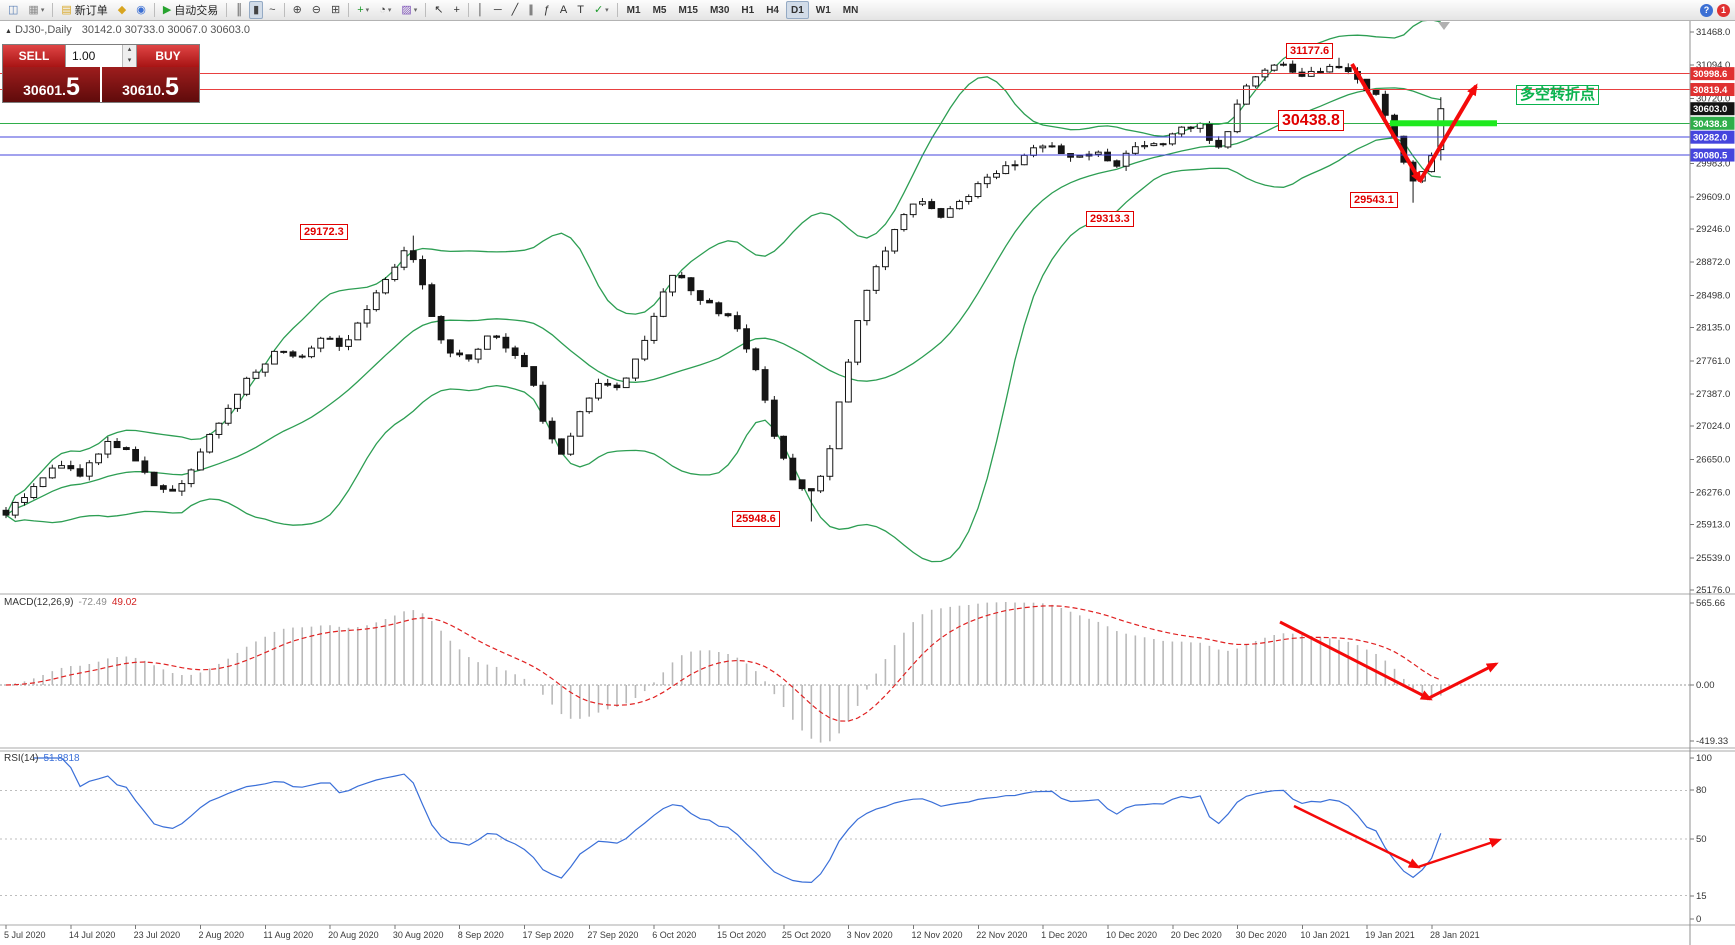  I want to click on price-marker-badge, so click(1712, 74).